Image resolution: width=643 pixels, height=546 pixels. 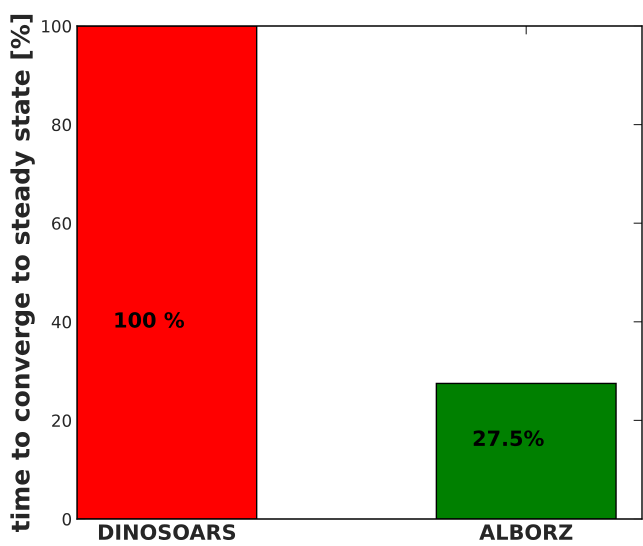 What do you see at coordinates (167, 532) in the screenshot?
I see `x-tick-label: DINOSOARS` at bounding box center [167, 532].